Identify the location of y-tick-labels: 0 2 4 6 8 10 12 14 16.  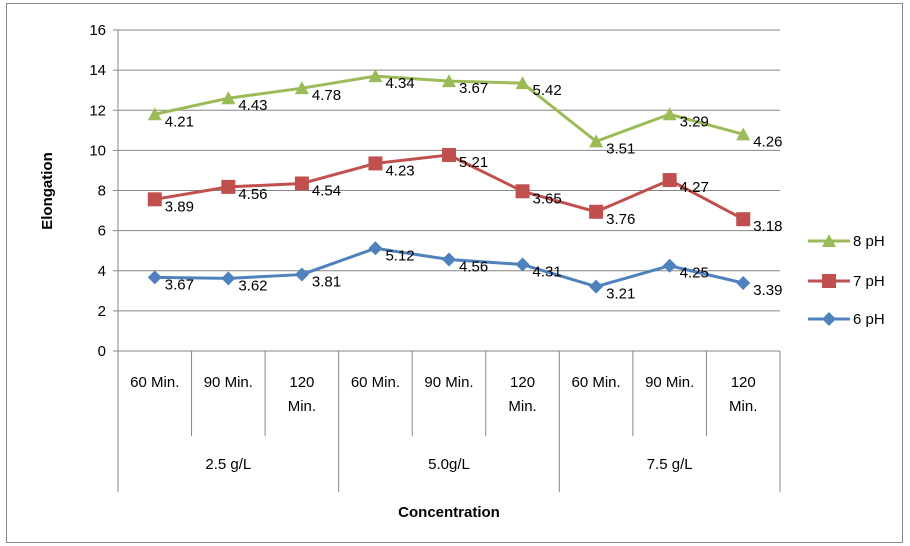
(97, 191).